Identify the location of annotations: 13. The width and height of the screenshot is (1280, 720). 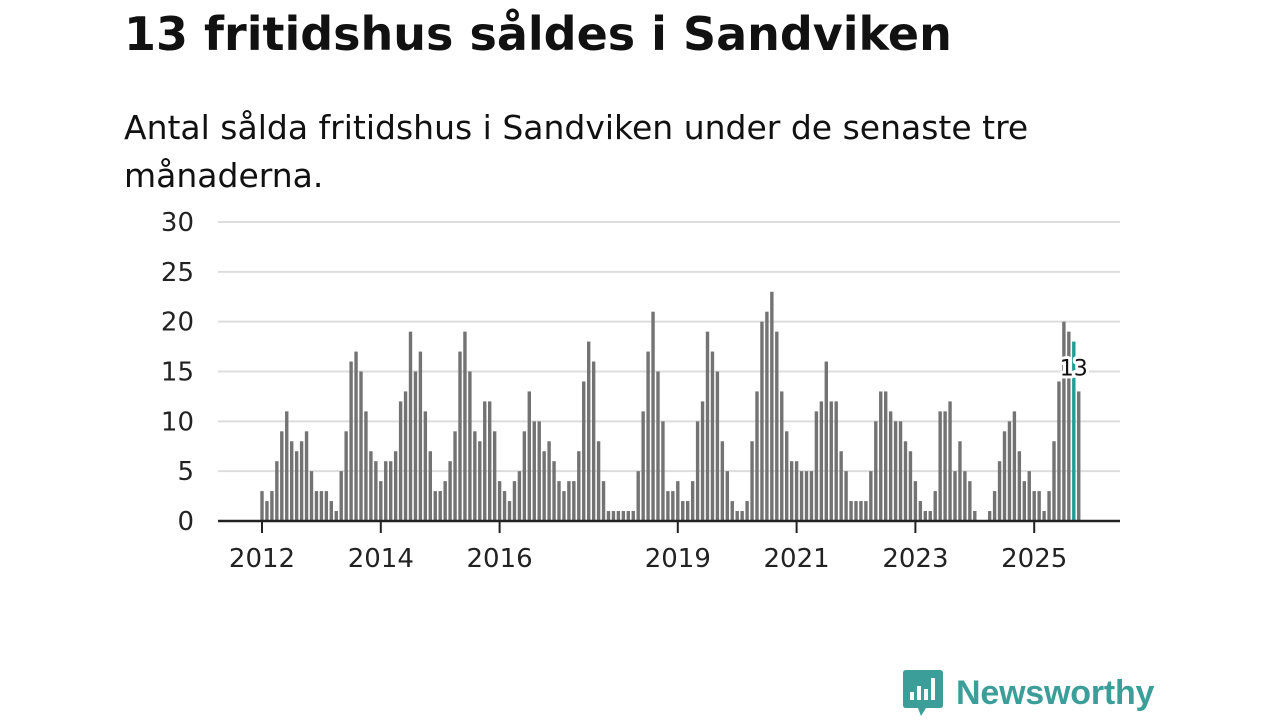
(1074, 368).